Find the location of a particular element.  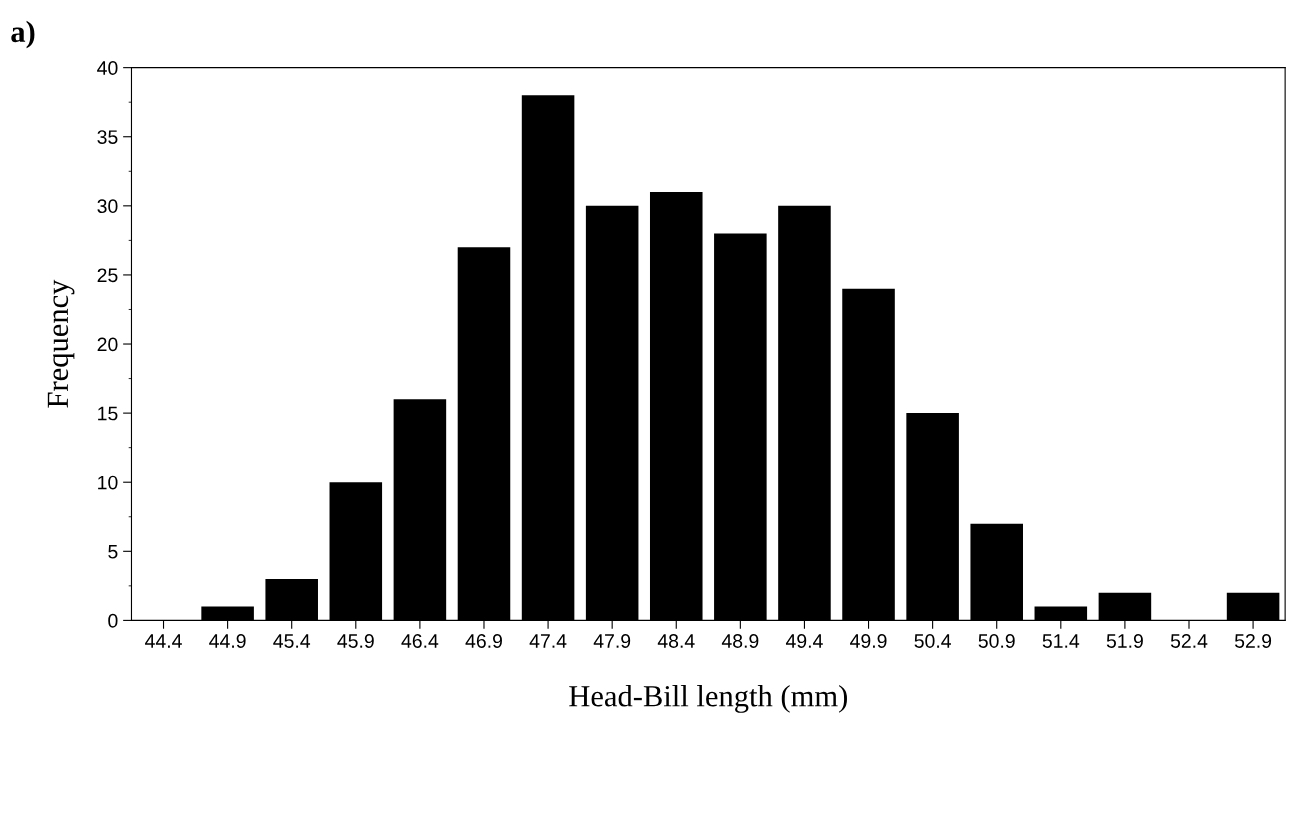

y-tick-label: 35 is located at coordinates (107, 137).